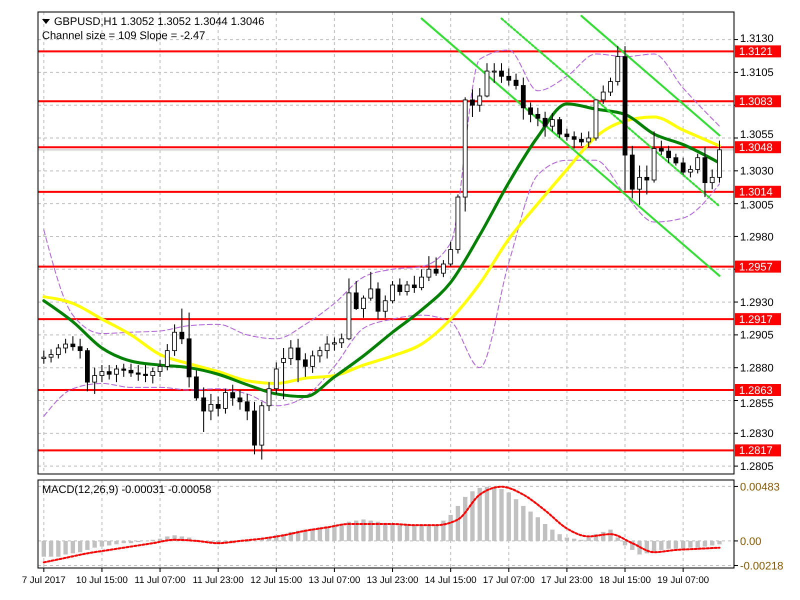 The image size is (800, 600). What do you see at coordinates (757, 466) in the screenshot?
I see `y-tick-label: 1.2805` at bounding box center [757, 466].